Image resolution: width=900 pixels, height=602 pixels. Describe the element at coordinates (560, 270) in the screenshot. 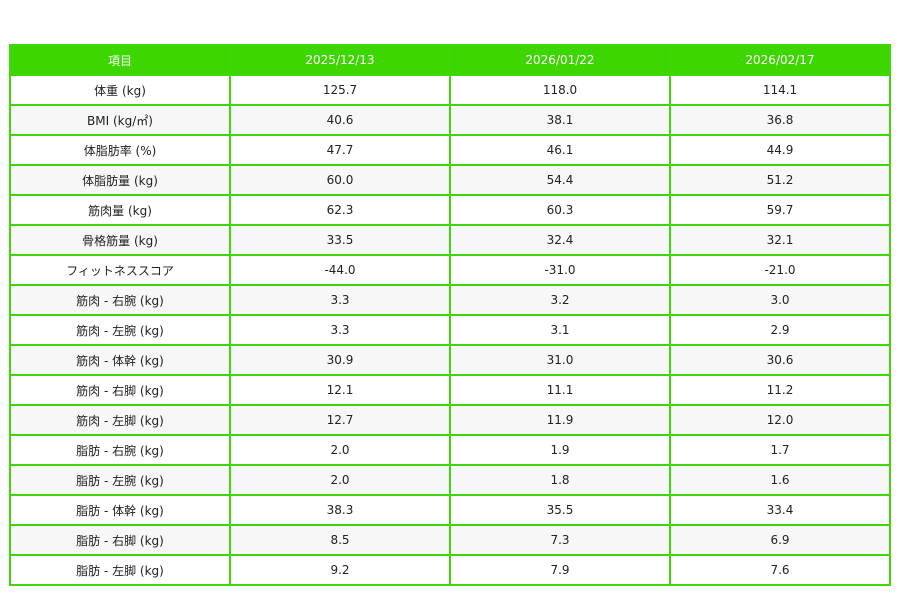

I see `cell-value: -31.0` at that location.